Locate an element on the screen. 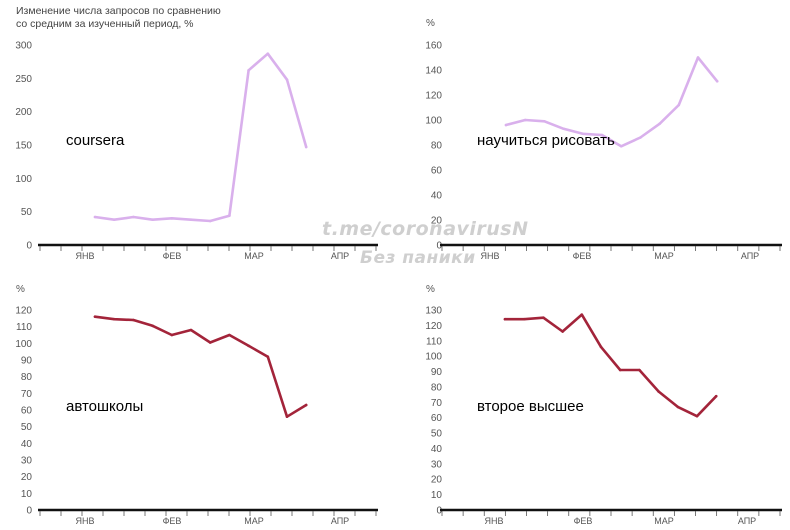 This screenshot has width=790, height=530. y-tick-label: 70 is located at coordinates (437, 403).